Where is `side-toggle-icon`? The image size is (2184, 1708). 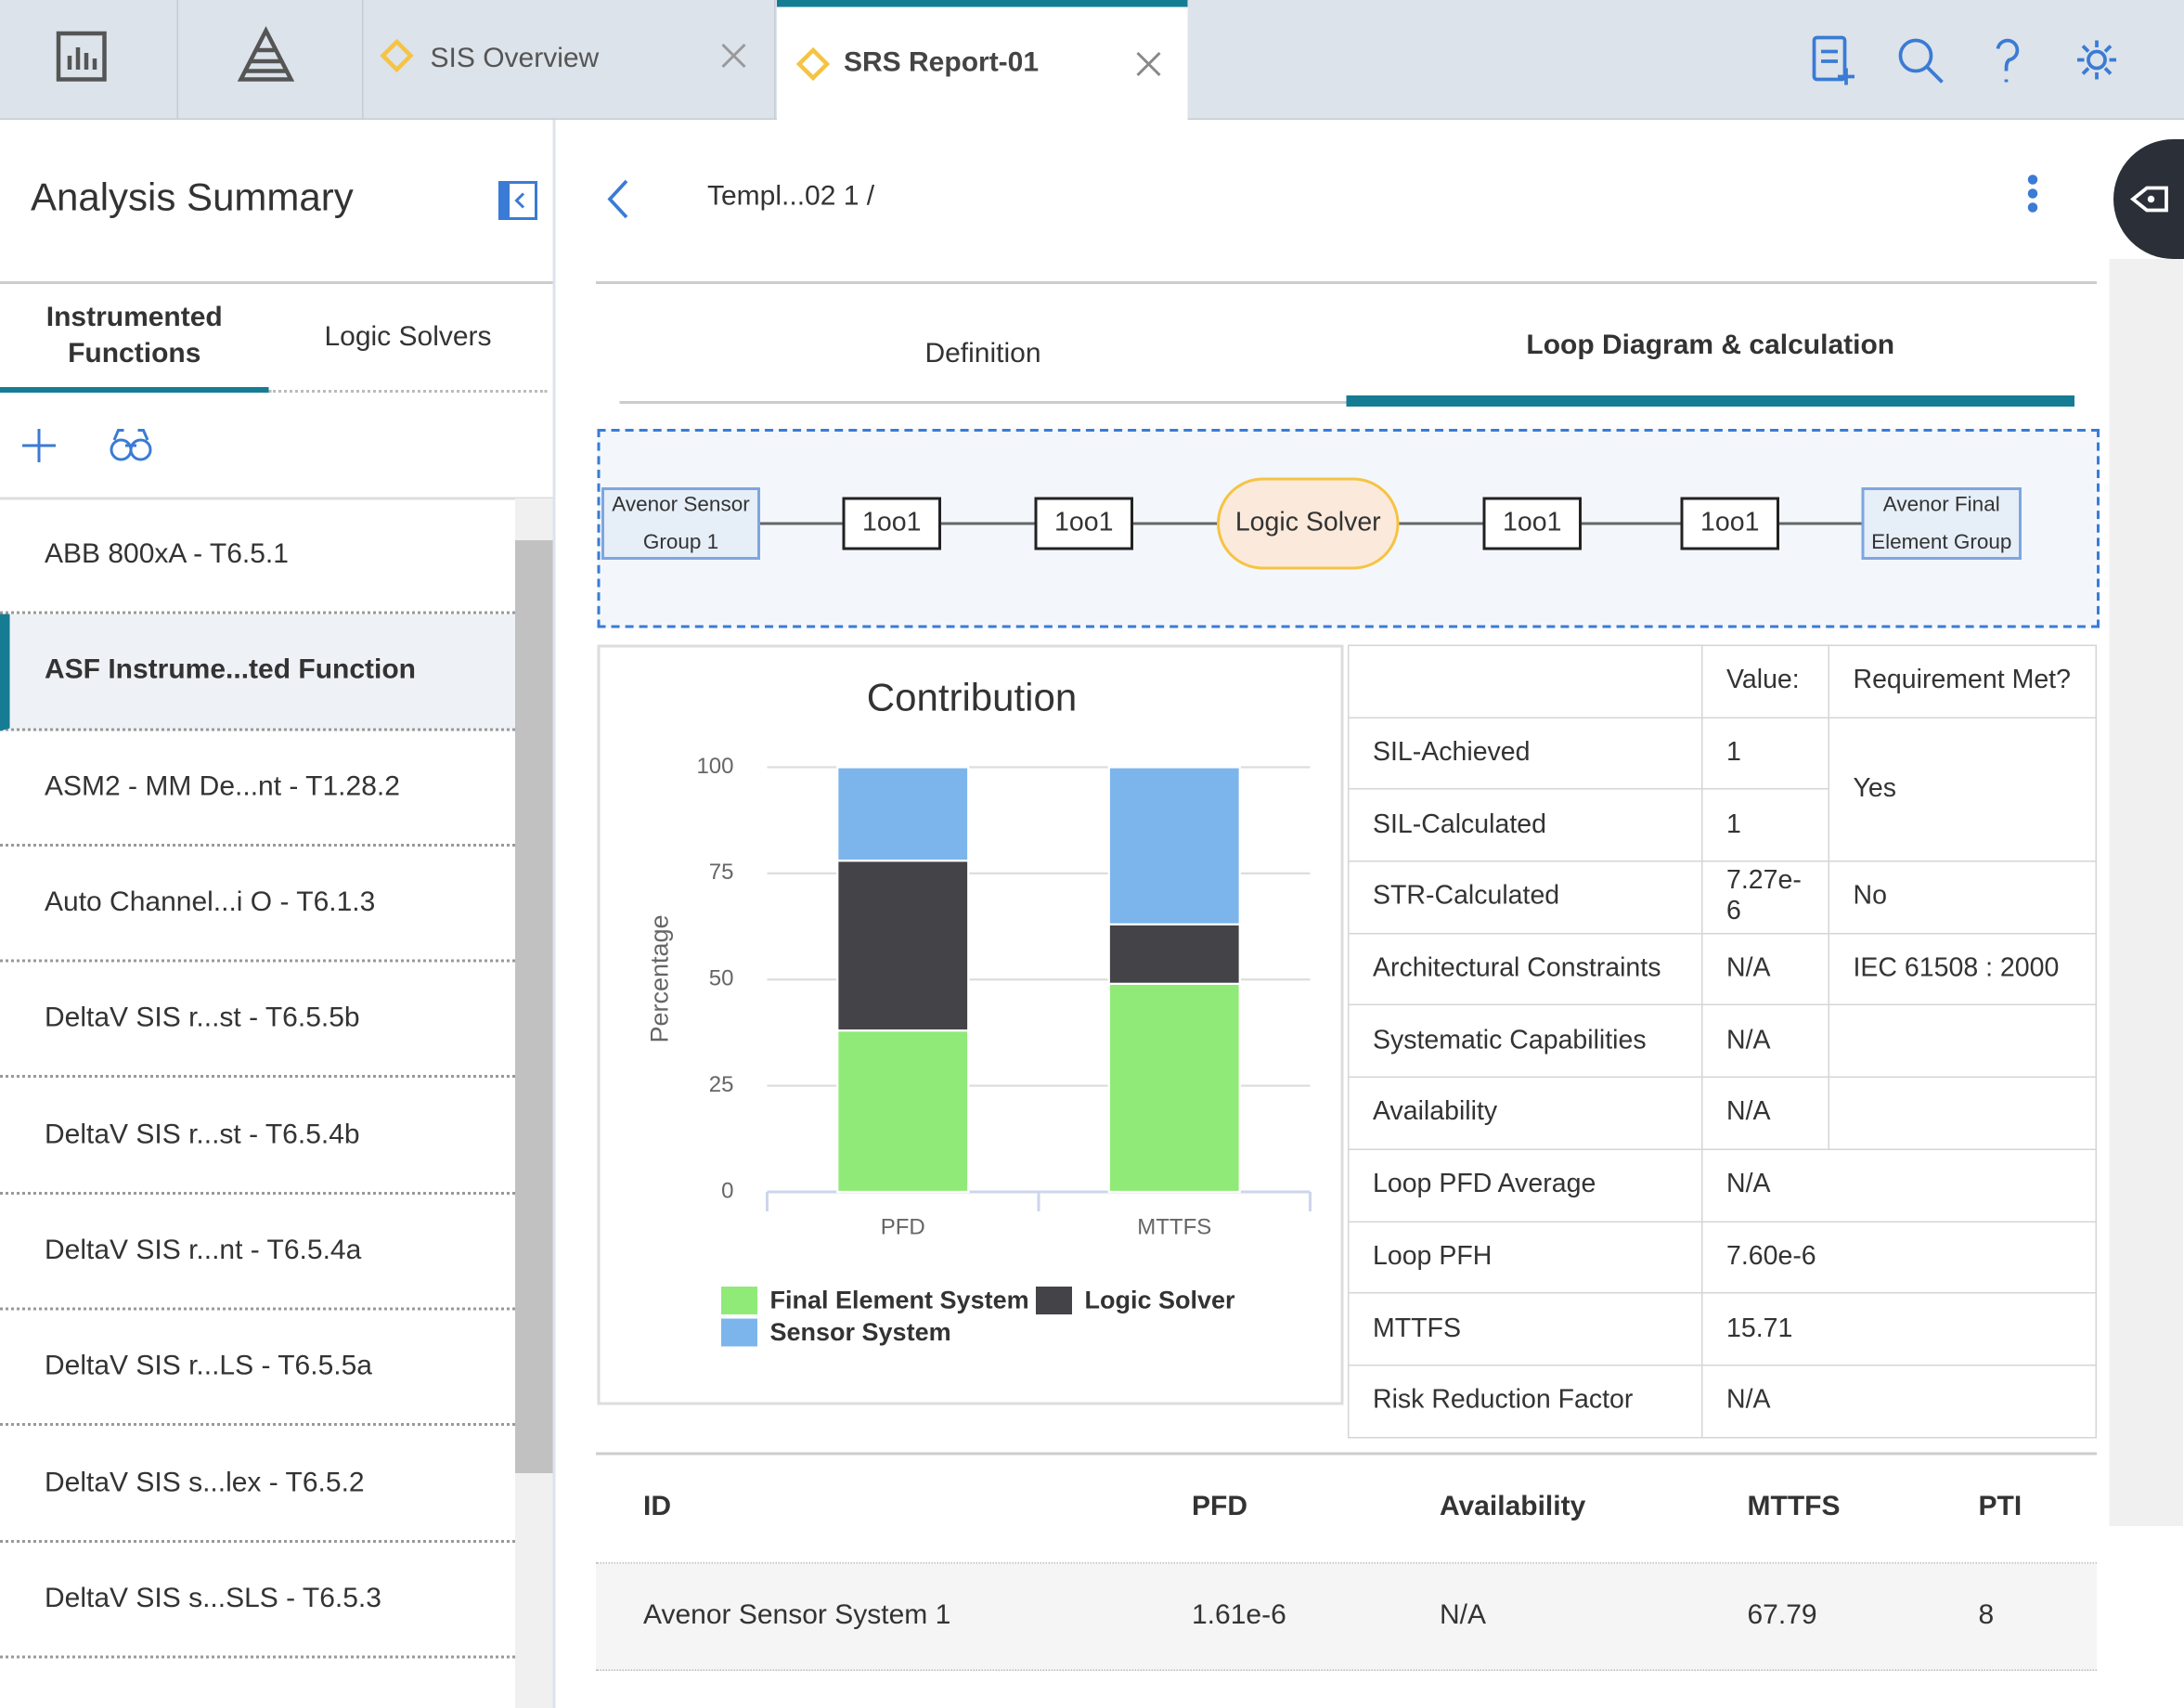 side-toggle-icon is located at coordinates (2148, 200).